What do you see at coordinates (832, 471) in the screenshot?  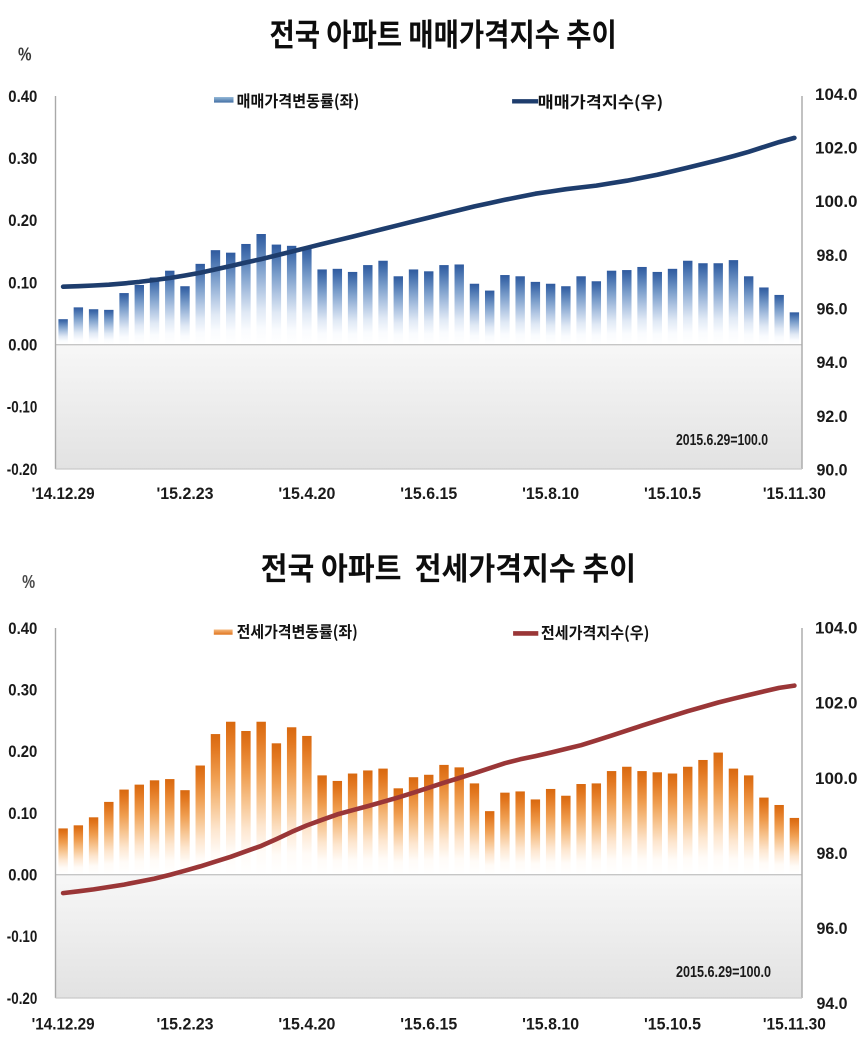 I see `svg-text: 90.0` at bounding box center [832, 471].